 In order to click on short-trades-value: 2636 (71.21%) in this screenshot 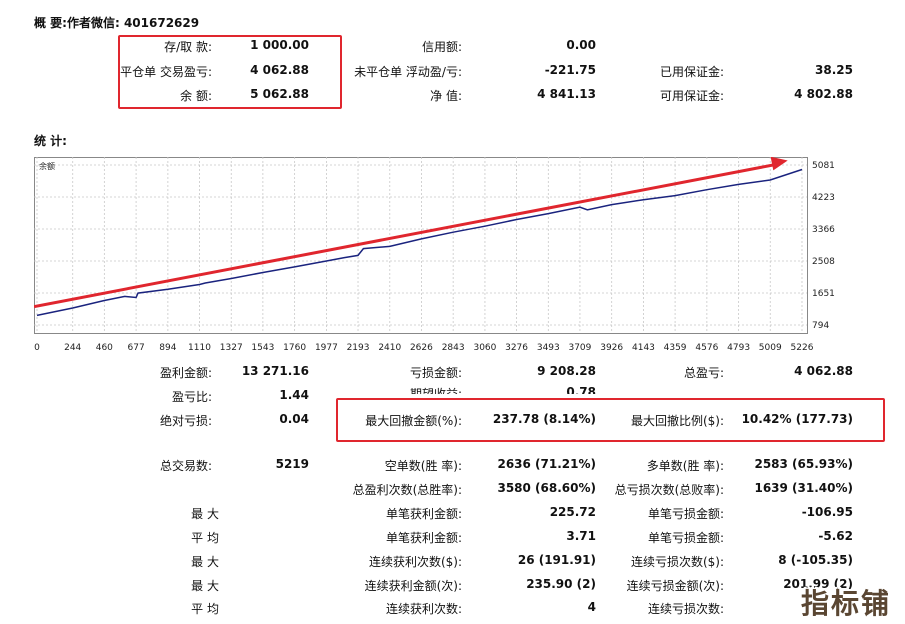, I will do `click(546, 464)`.